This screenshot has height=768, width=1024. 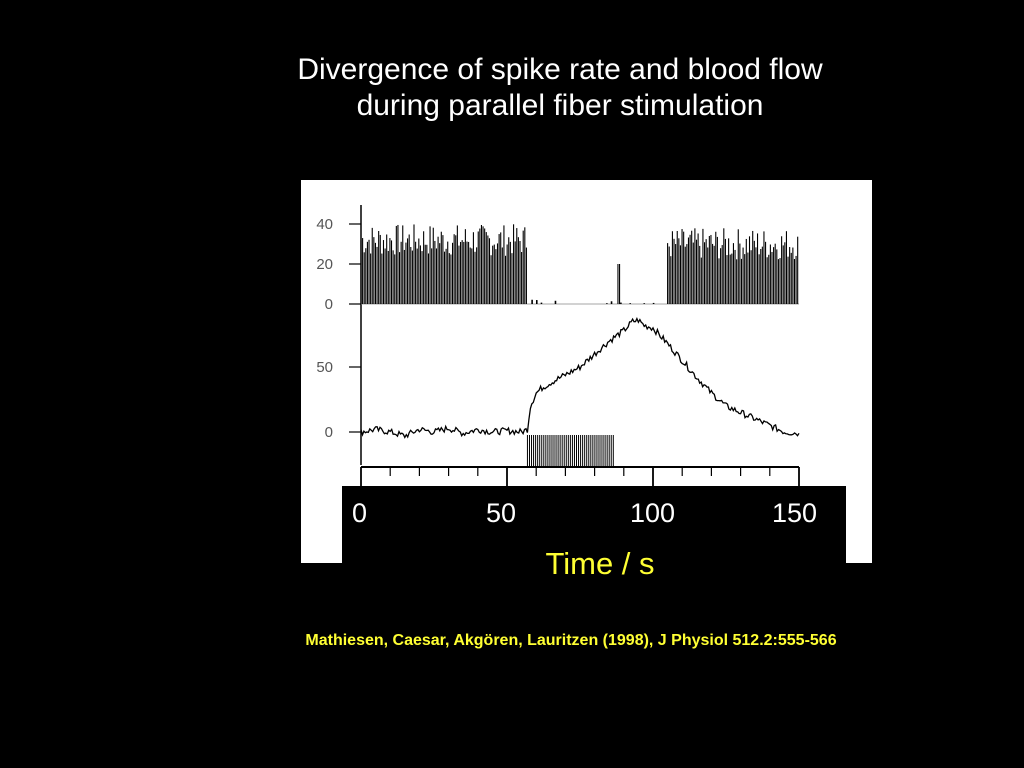 I want to click on x-axis-panel: 0 50 100 150 Time / s, so click(x=594, y=536).